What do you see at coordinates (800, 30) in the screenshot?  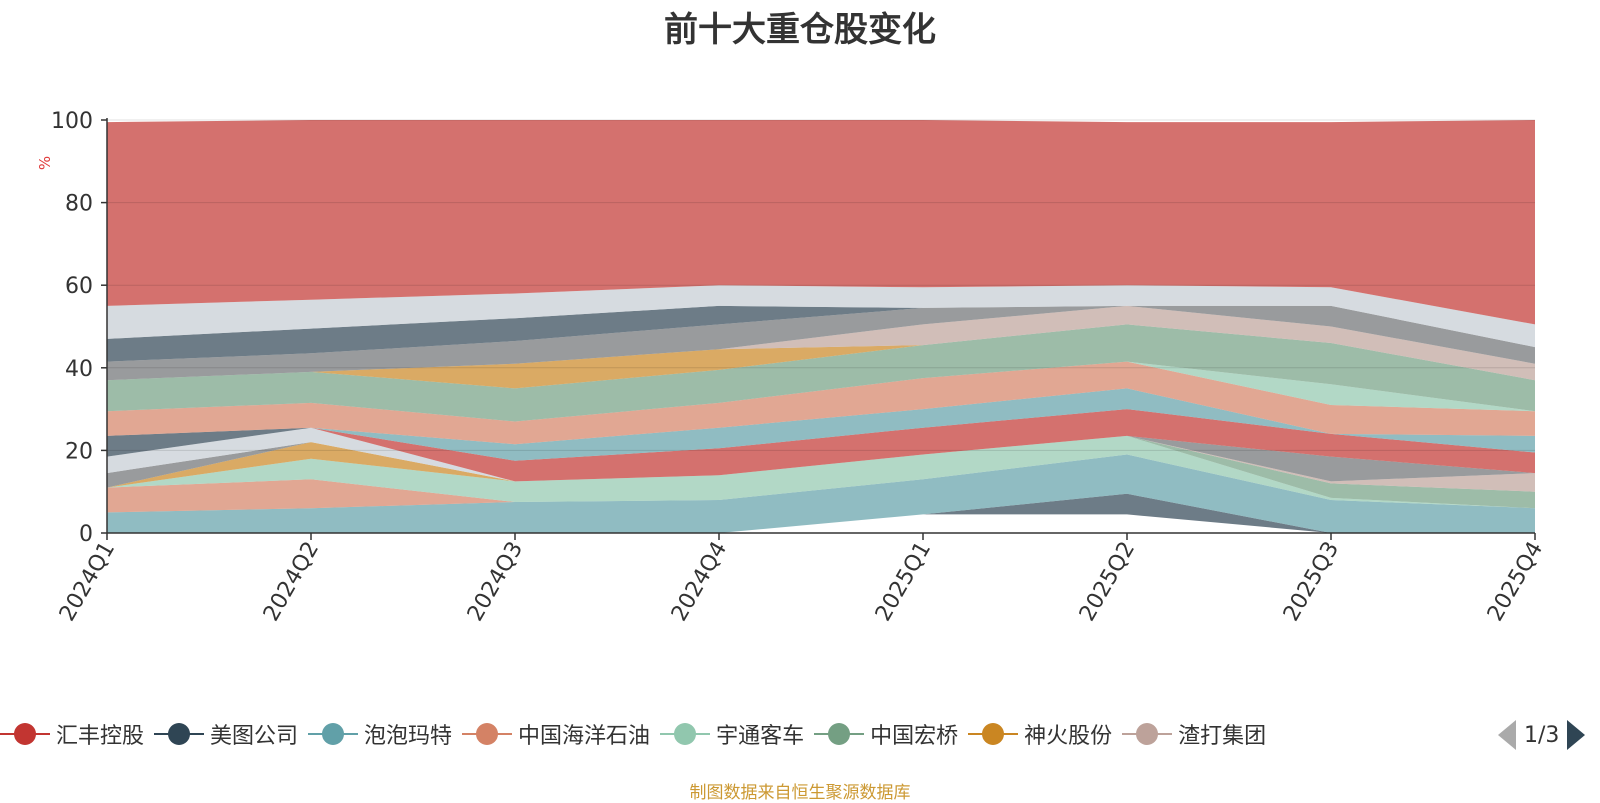 I see `chart-title: 前十大重仓股变化` at bounding box center [800, 30].